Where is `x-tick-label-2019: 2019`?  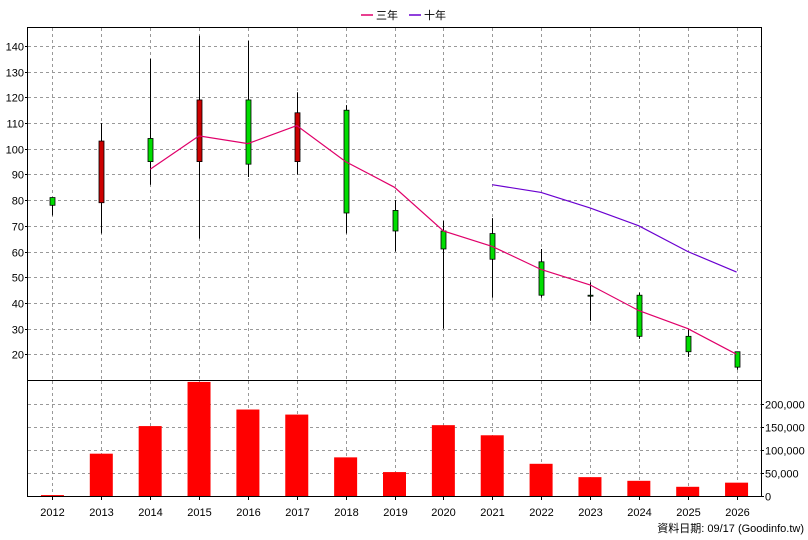 x-tick-label-2019: 2019 is located at coordinates (395, 513).